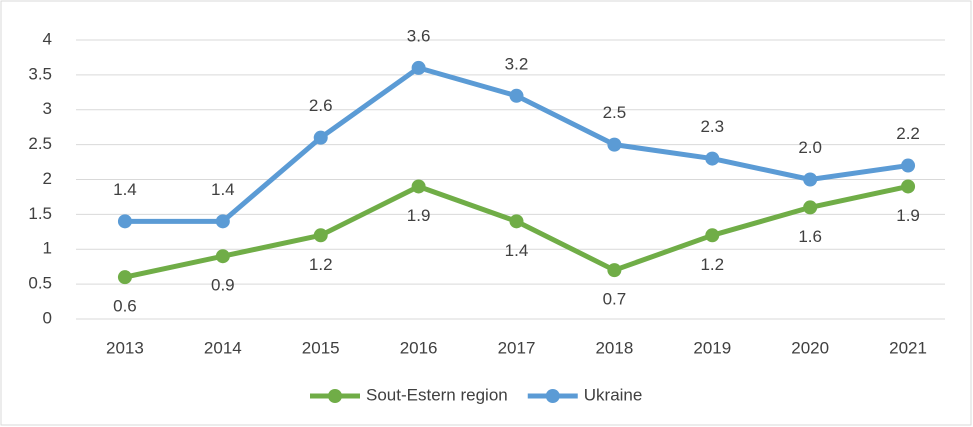 Image resolution: width=973 pixels, height=427 pixels. I want to click on data-label: 2.6, so click(321, 105).